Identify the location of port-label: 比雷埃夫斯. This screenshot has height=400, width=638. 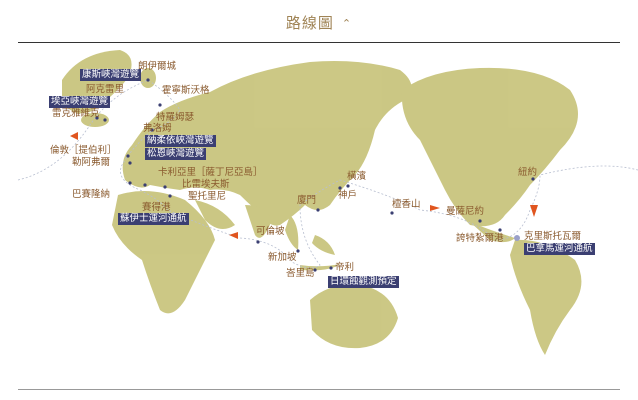
(206, 184).